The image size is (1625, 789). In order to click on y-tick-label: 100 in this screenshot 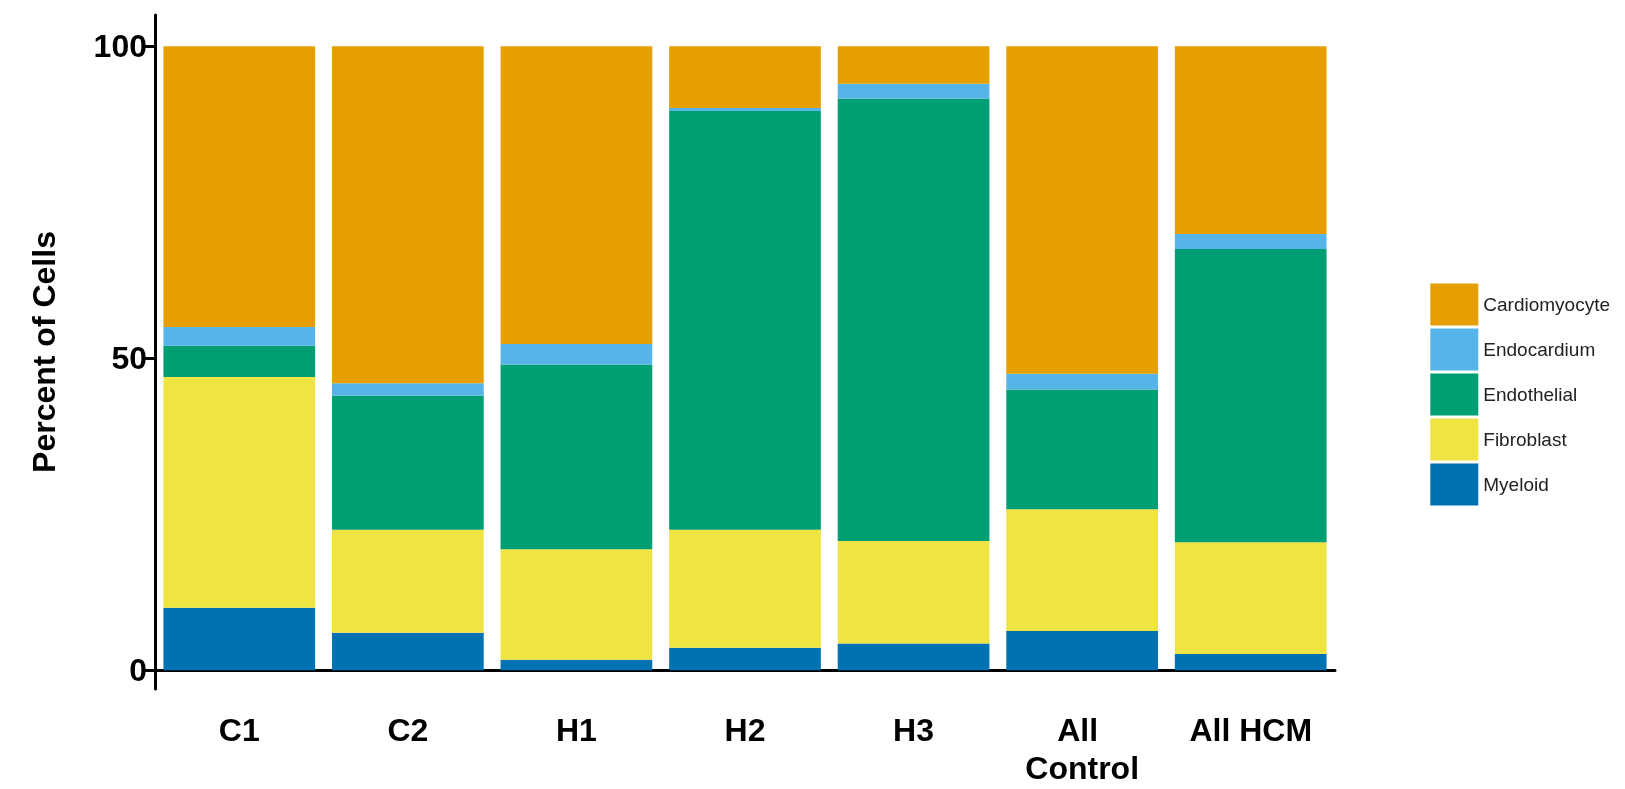, I will do `click(120, 46)`.